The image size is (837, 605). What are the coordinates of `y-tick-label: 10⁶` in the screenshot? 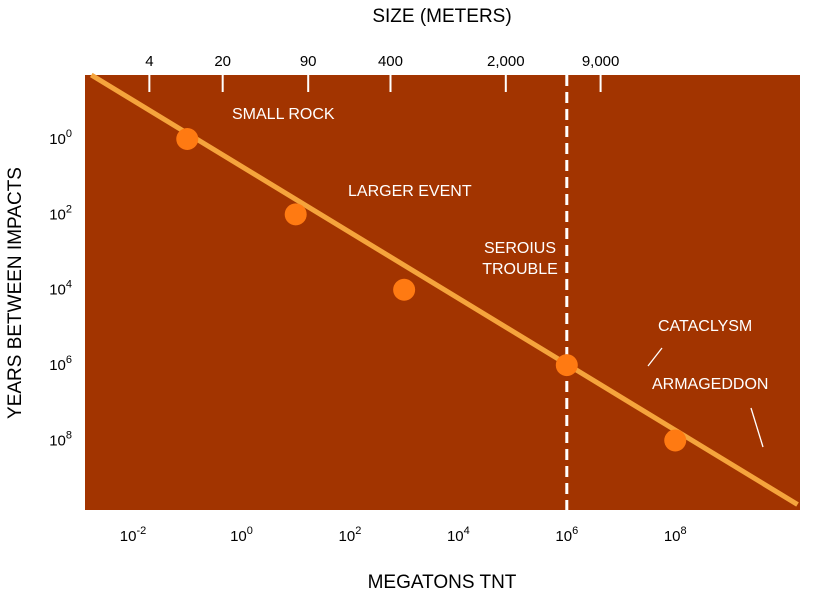 It's located at (60, 364).